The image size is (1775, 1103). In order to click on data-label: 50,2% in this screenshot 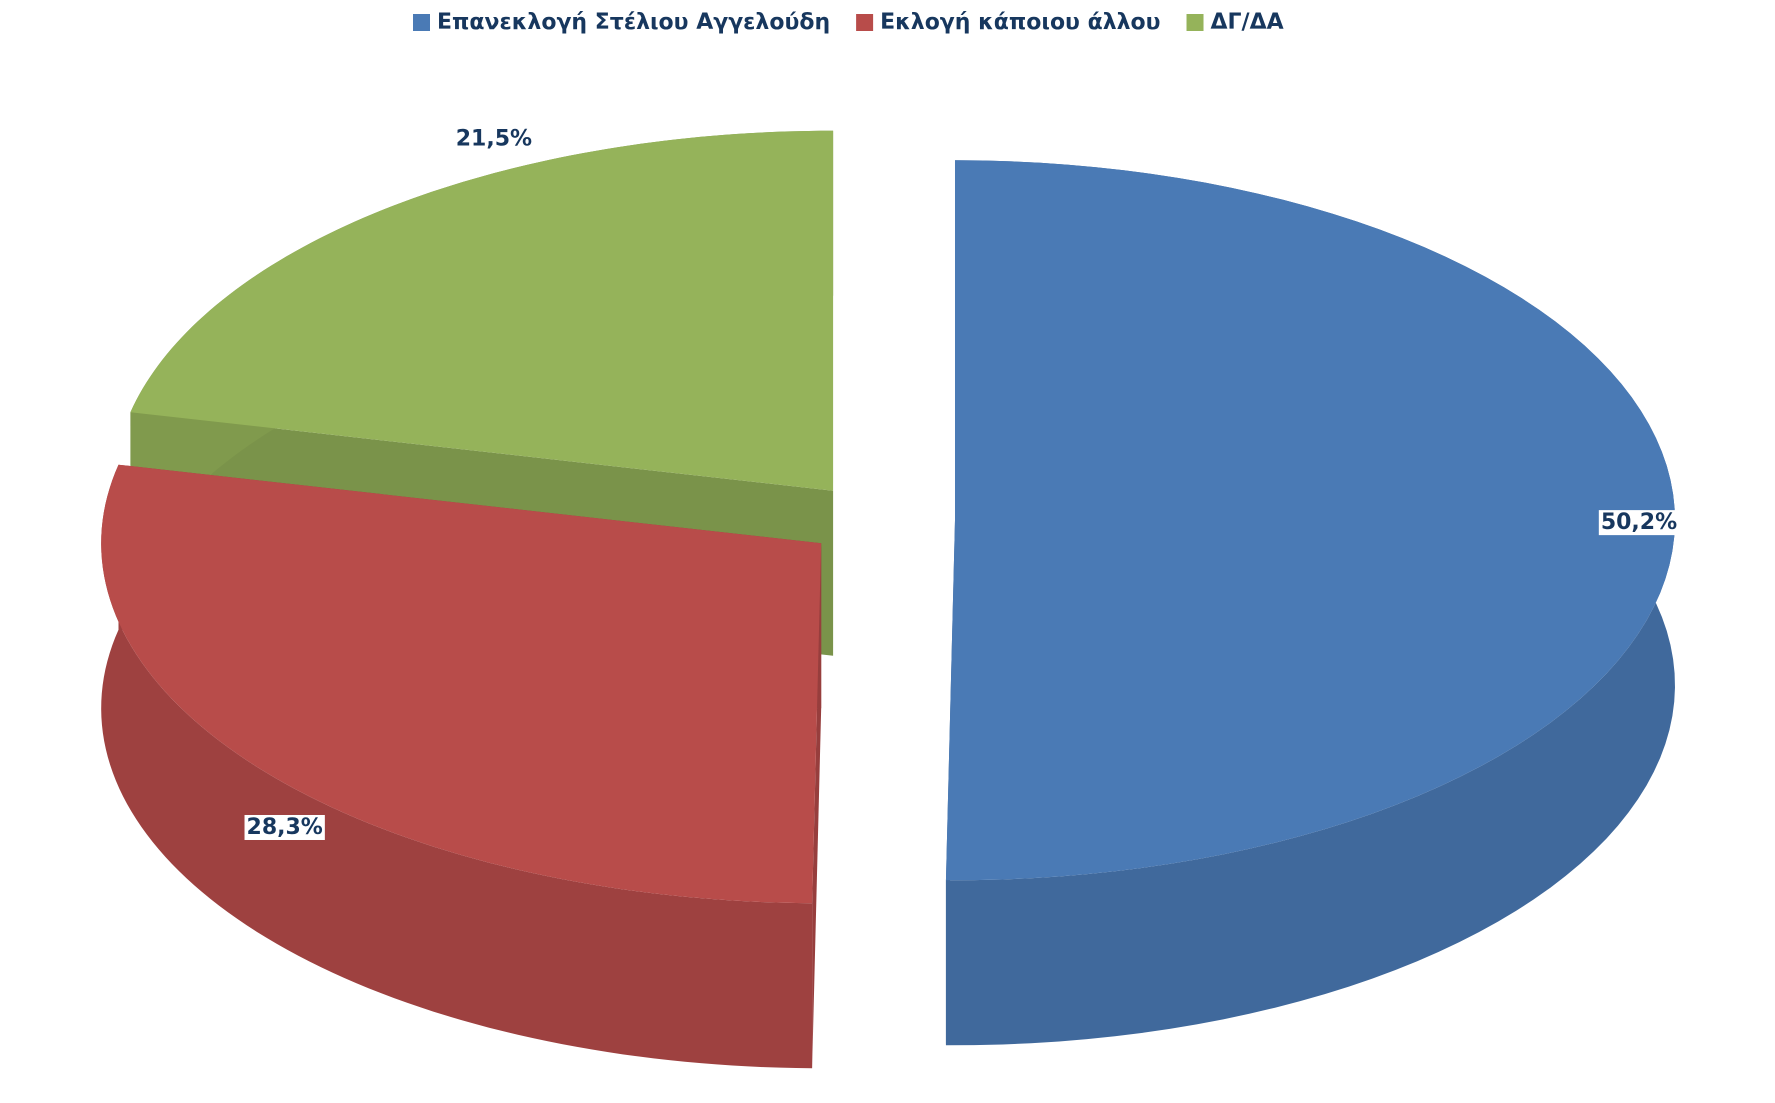, I will do `click(1639, 522)`.